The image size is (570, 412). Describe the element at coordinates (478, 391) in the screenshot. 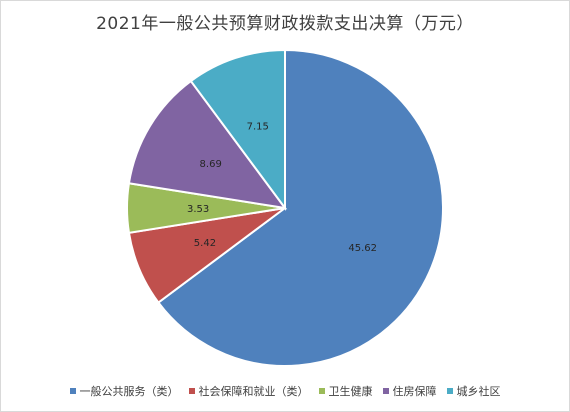

I see `legend-label-5: 城乡社区` at that location.